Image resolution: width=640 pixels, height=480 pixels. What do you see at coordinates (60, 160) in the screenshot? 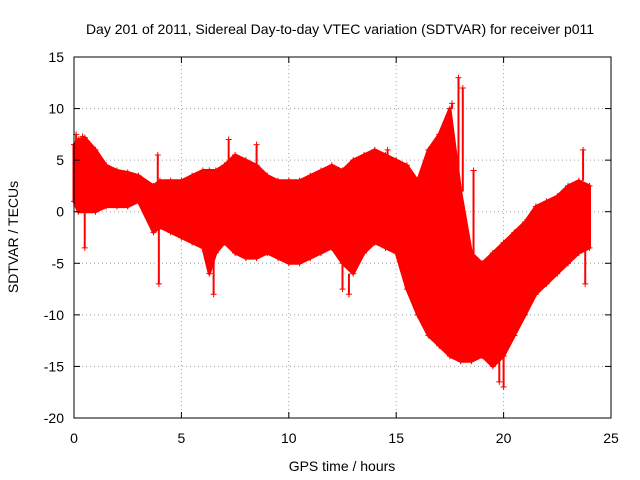
I see `y-tick-label: 5` at bounding box center [60, 160].